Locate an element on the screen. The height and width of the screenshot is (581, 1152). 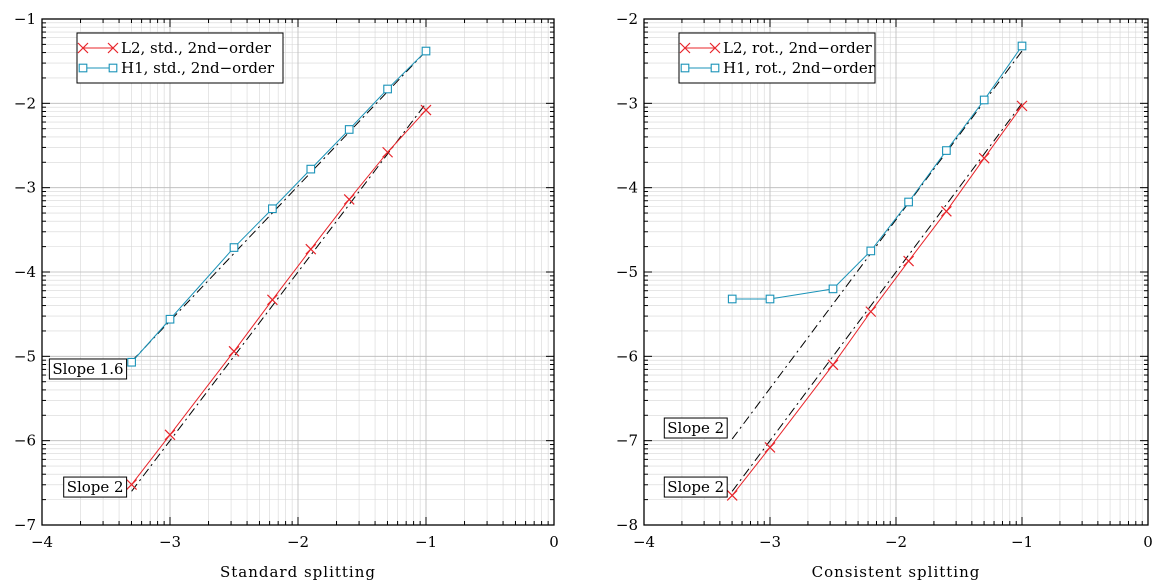
legend-entry-label: L2, rot., 2nd−order is located at coordinates (798, 48).